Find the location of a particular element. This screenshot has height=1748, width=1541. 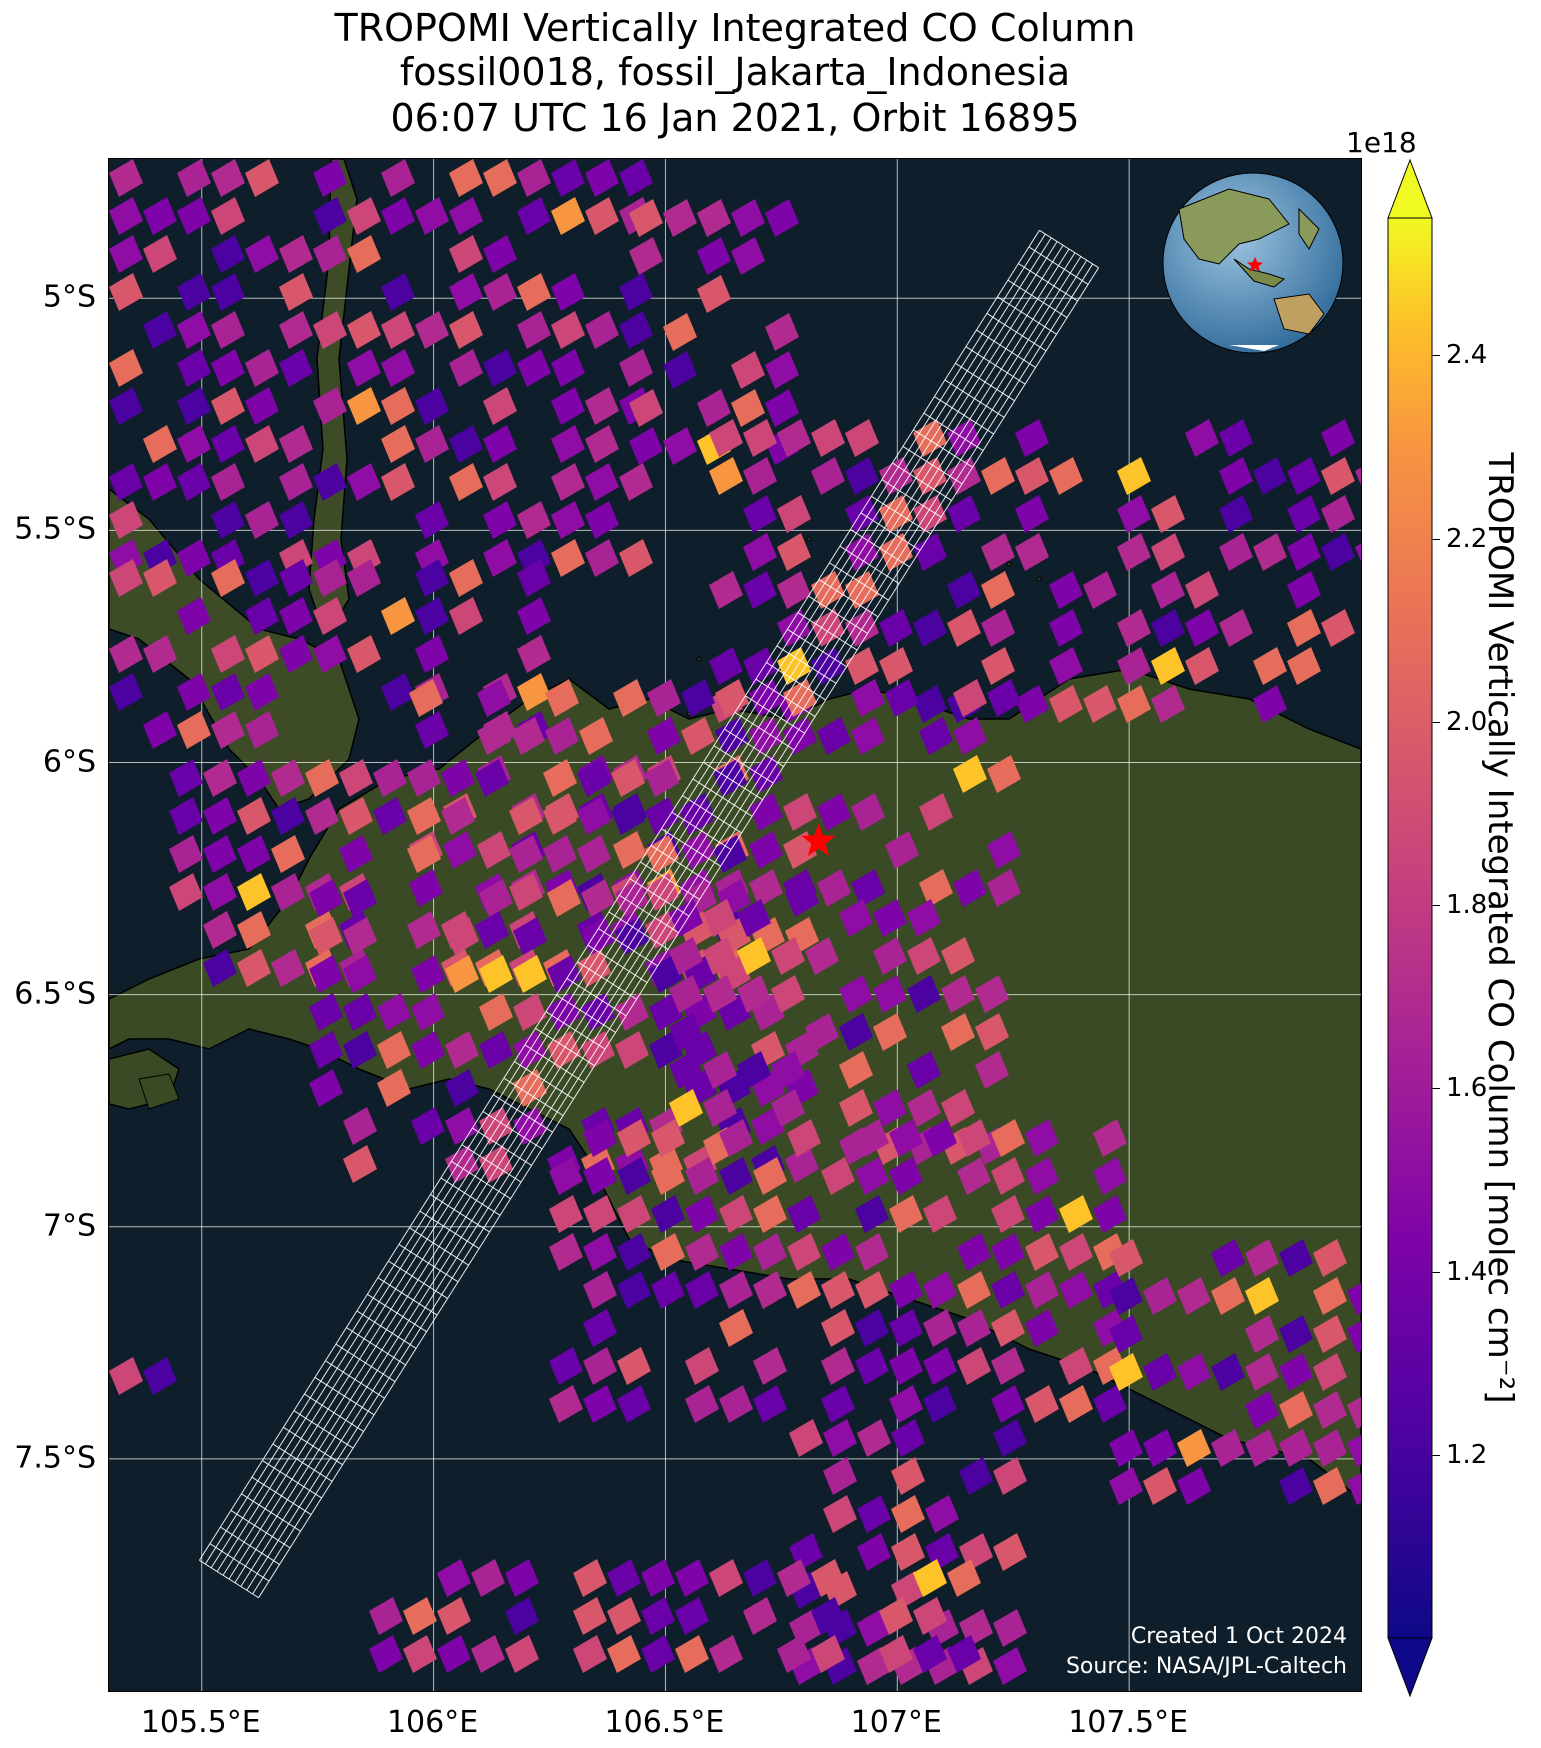

colorbar-tick-label: 2.4 is located at coordinates (1467, 355).